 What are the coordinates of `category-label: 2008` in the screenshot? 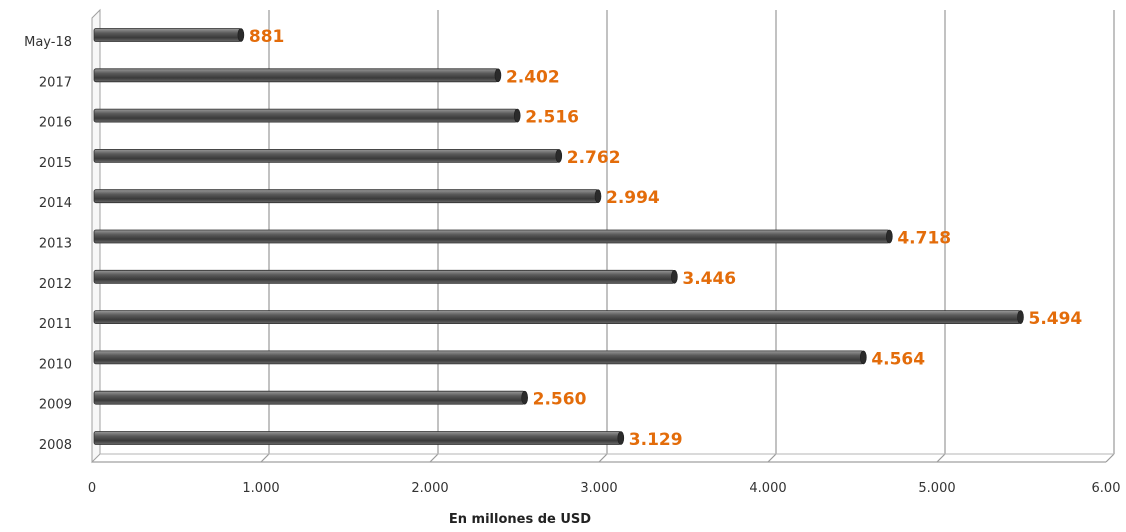 It's located at (55, 445).